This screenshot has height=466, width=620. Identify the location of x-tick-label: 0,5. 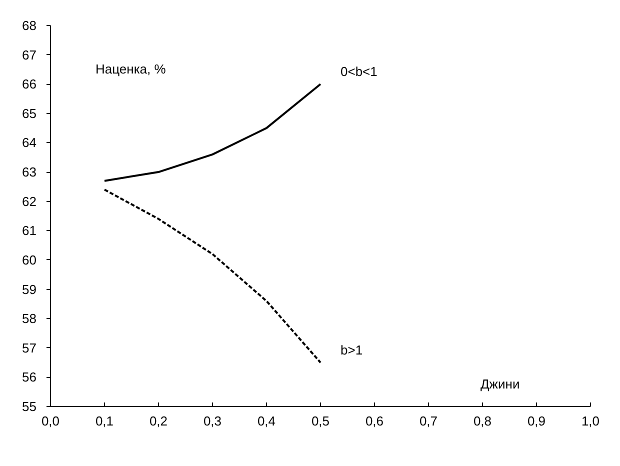
(320, 421).